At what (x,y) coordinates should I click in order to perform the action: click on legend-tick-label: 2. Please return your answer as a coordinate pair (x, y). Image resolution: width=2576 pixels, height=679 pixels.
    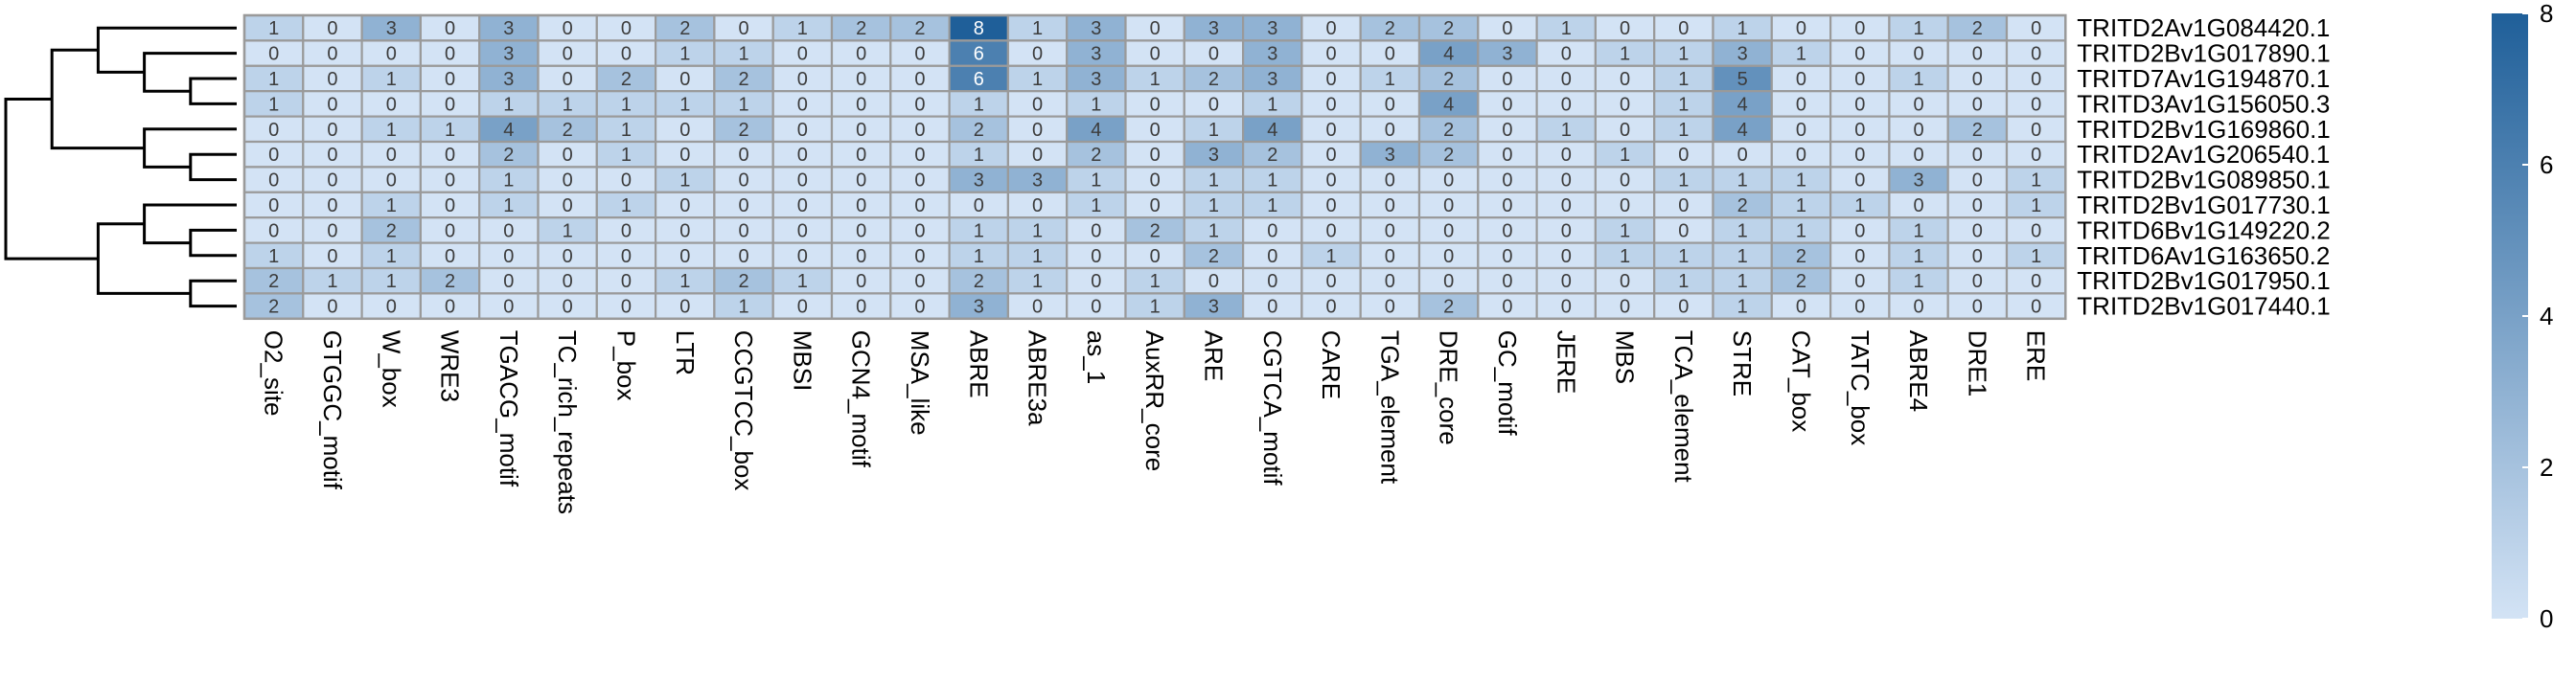
    Looking at the image, I should click on (2546, 467).